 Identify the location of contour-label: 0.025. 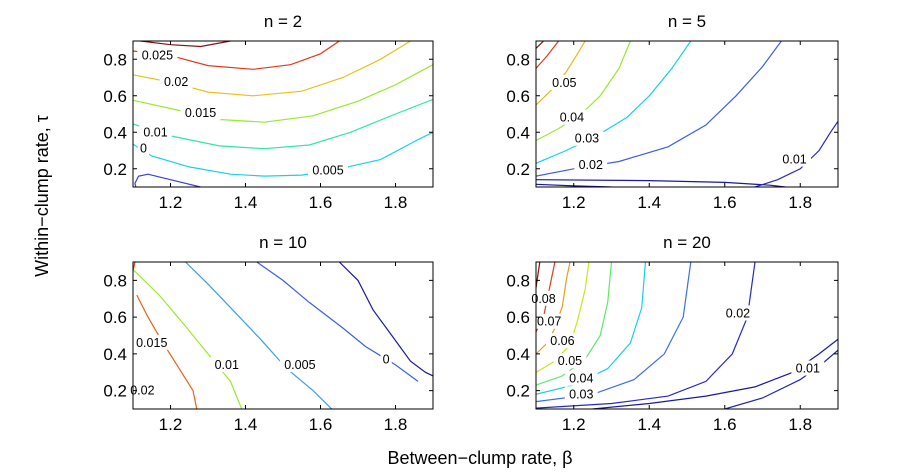
(157, 56).